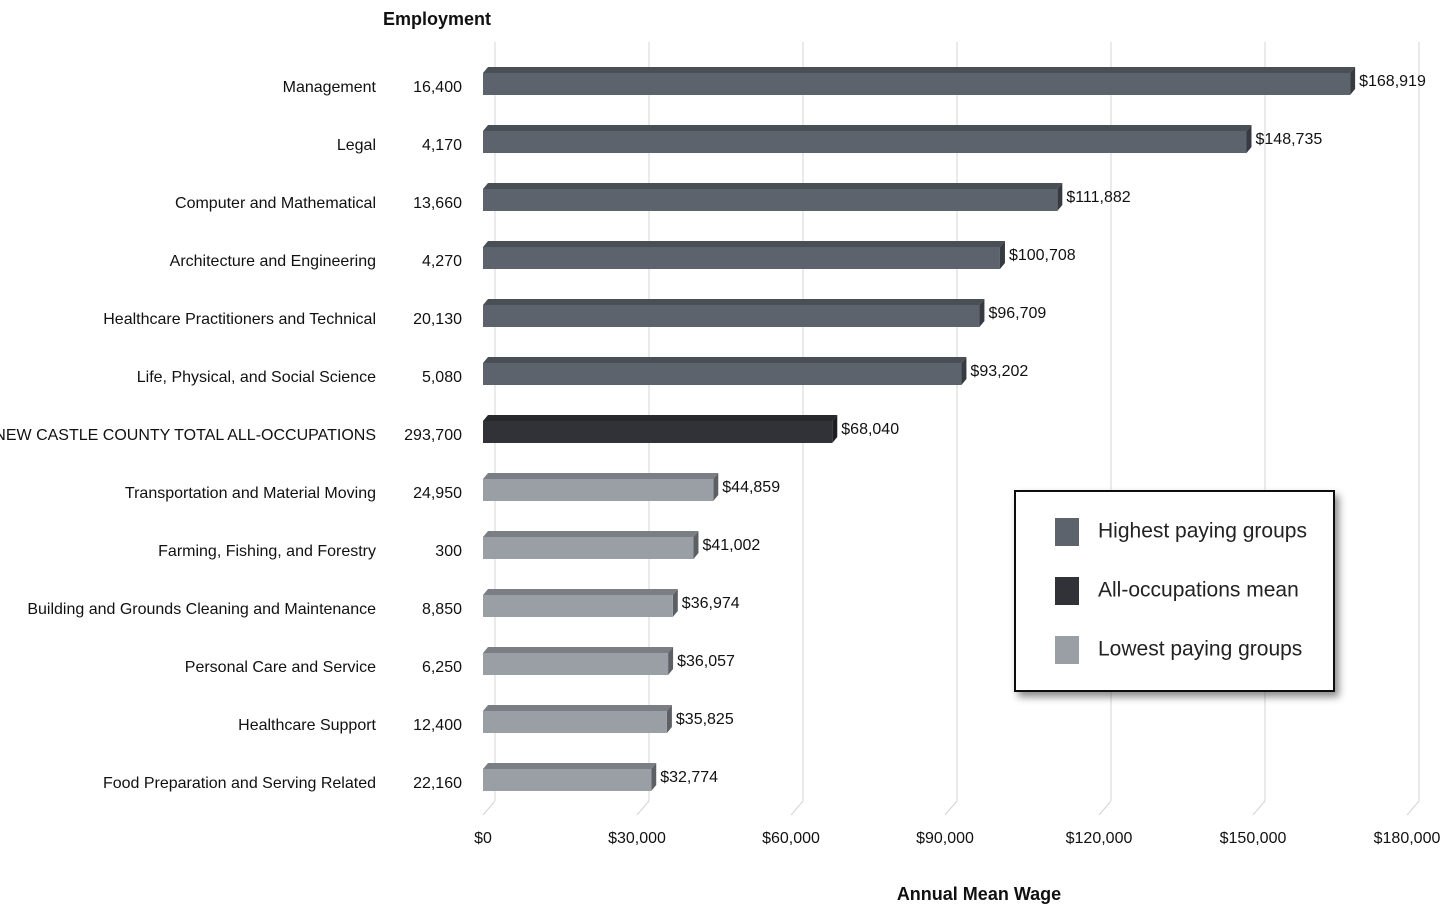 The image size is (1453, 908). What do you see at coordinates (1099, 838) in the screenshot?
I see `x-tick-label: $120,000` at bounding box center [1099, 838].